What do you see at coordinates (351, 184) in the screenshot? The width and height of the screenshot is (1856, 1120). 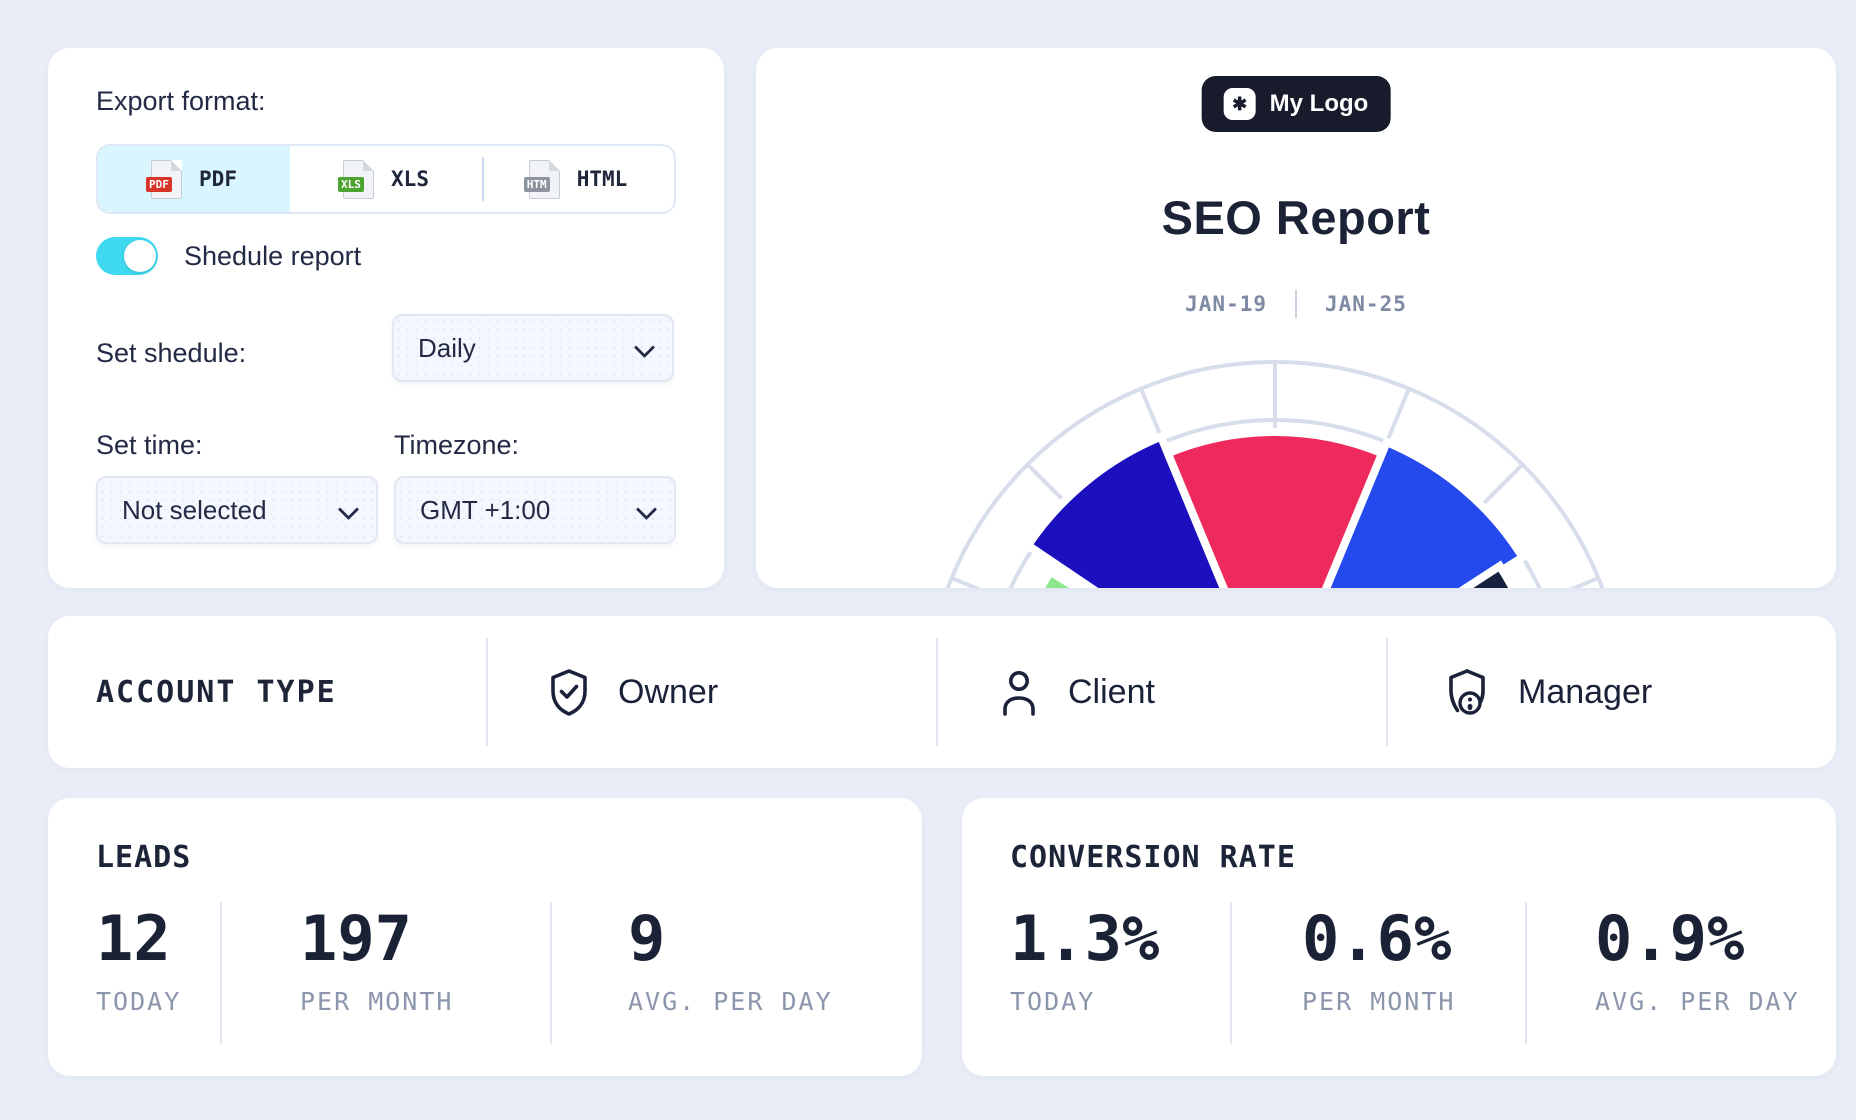 I see `xls-file-badge: XLS` at bounding box center [351, 184].